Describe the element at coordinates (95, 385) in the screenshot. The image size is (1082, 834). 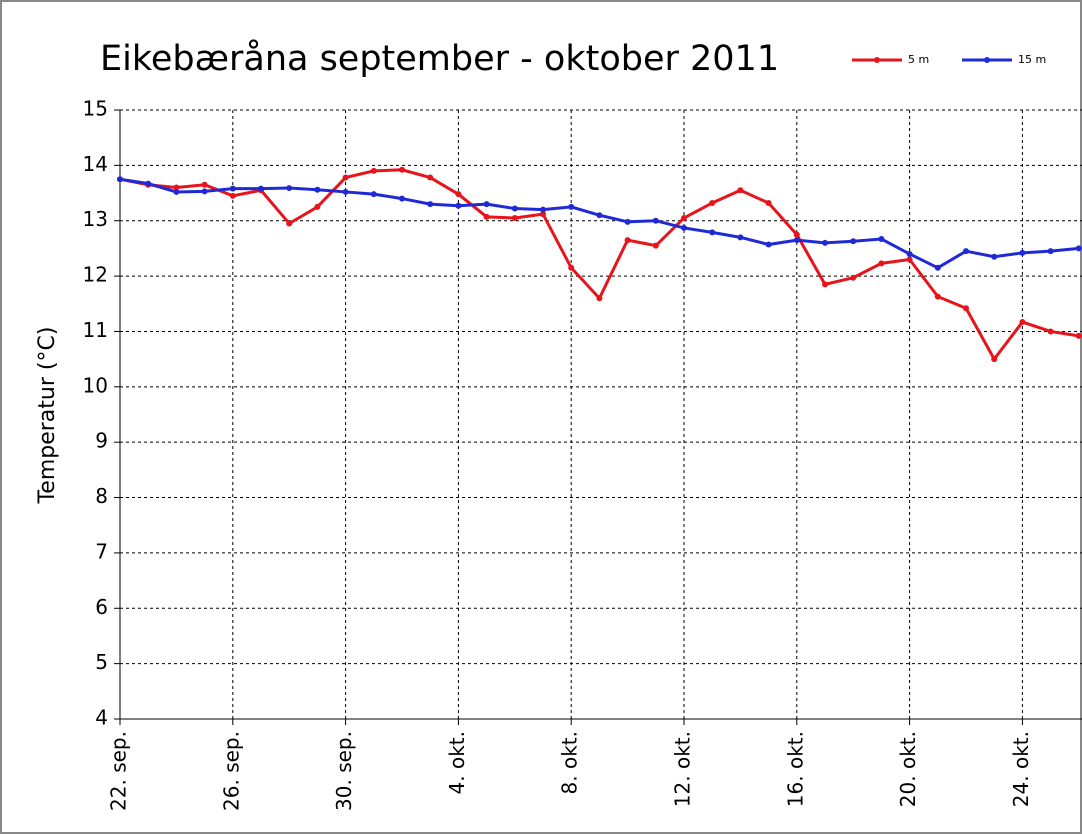
I see `y-tick-label: 10` at that location.